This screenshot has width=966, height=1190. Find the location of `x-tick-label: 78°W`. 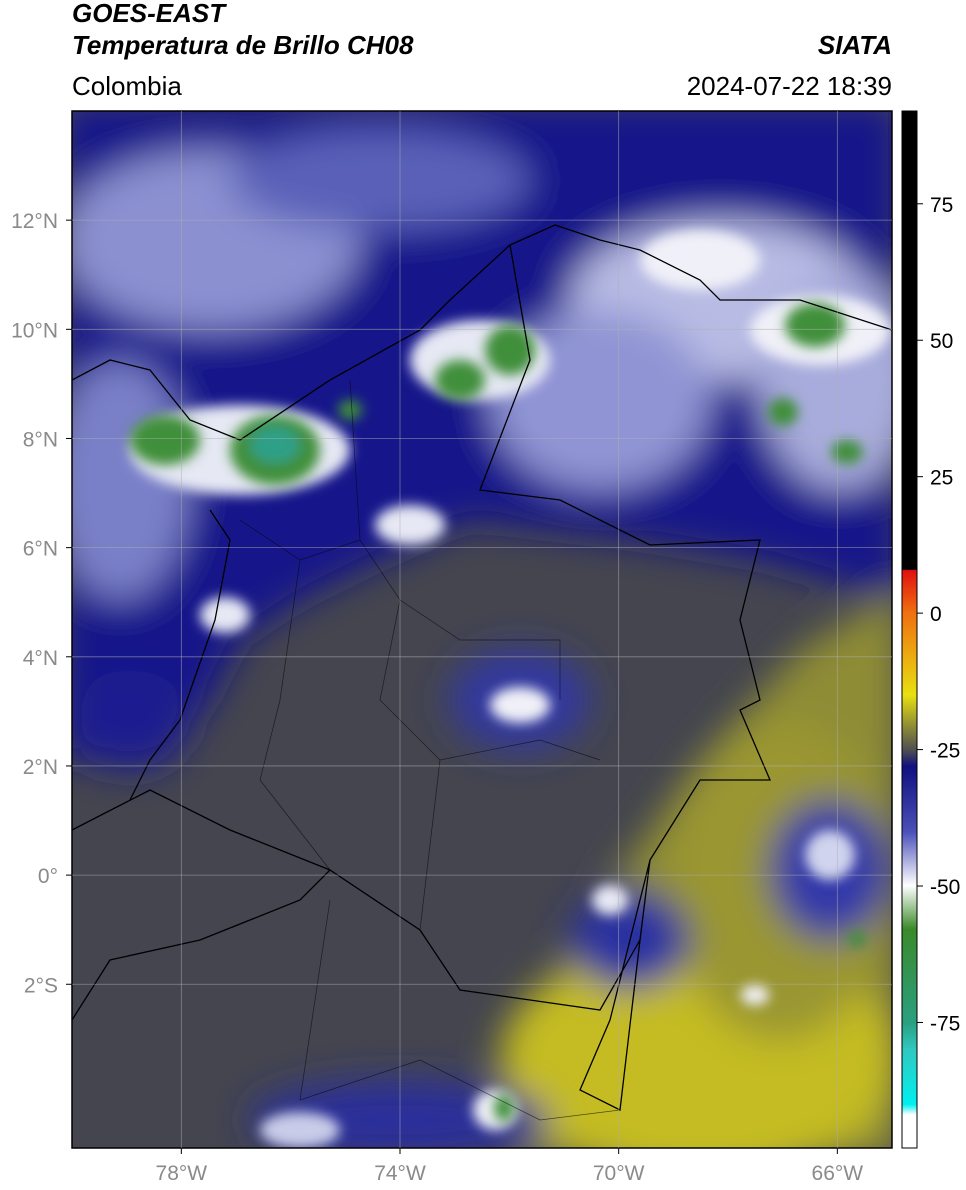

x-tick-label: 78°W is located at coordinates (182, 1173).